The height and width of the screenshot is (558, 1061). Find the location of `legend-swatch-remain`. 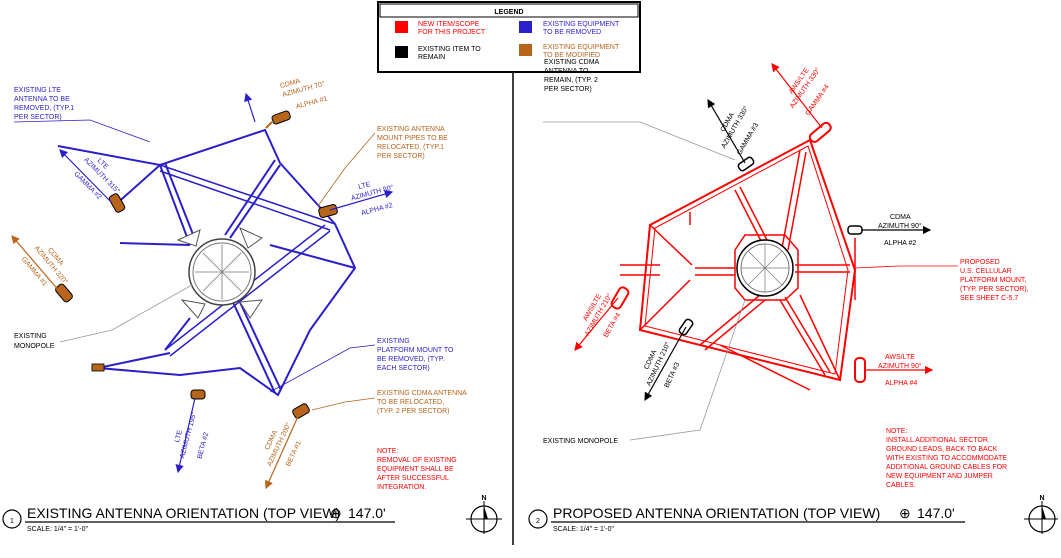

legend-swatch-remain is located at coordinates (401, 52).